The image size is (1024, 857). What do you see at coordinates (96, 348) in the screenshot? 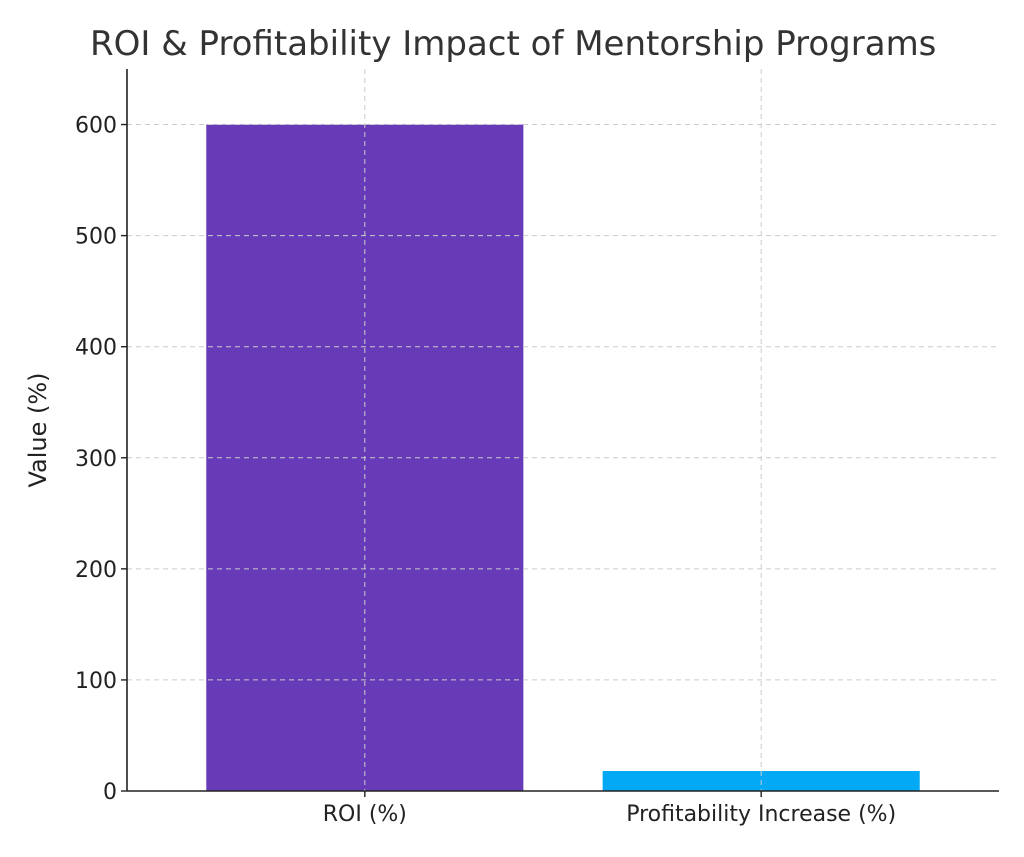
I see `y-tick-label: 400` at bounding box center [96, 348].